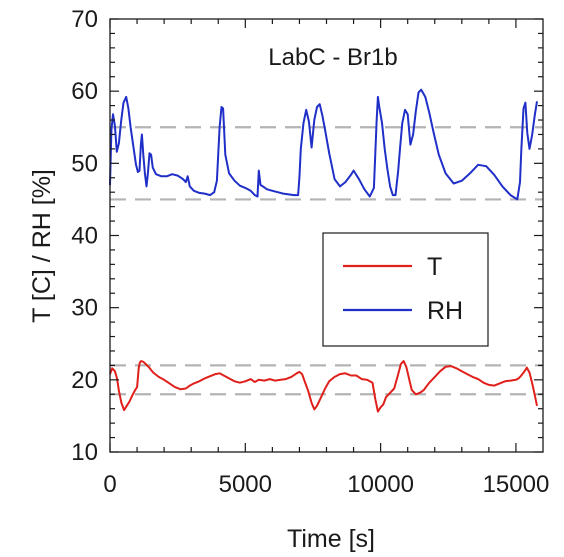 The image size is (564, 557). I want to click on legend: T RH, so click(405, 289).